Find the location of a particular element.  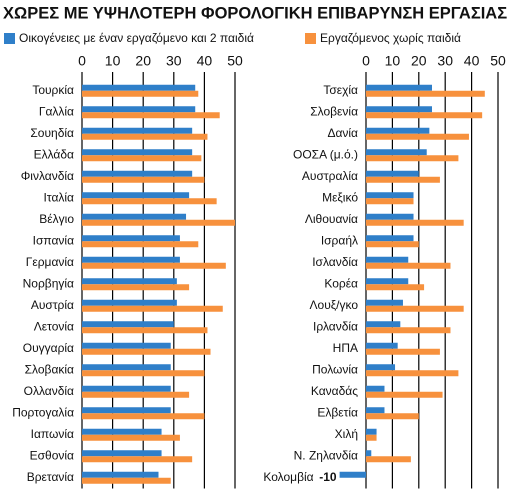

y-tick-label: Πολωνία is located at coordinates (335, 369).